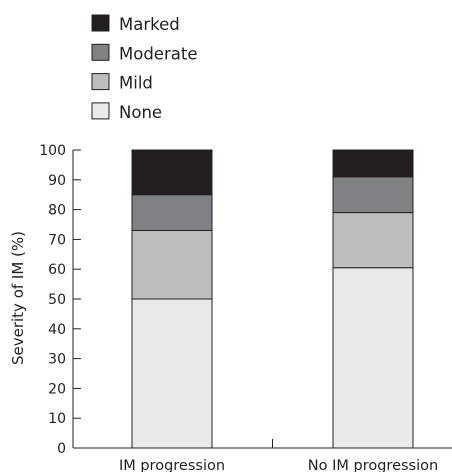 This screenshot has width=452, height=472. Describe the element at coordinates (18, 298) in the screenshot. I see `y-axis-label: Severity of IM (%)` at that location.